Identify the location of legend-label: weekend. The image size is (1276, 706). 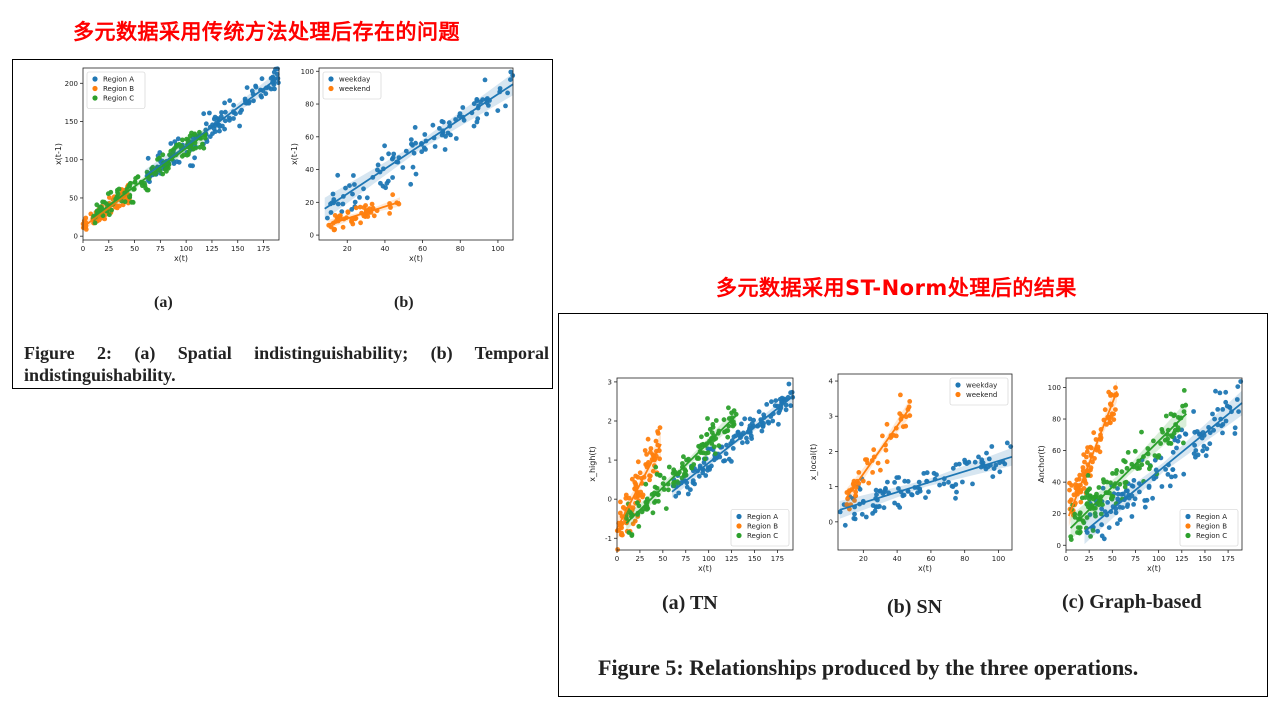
(981, 395).